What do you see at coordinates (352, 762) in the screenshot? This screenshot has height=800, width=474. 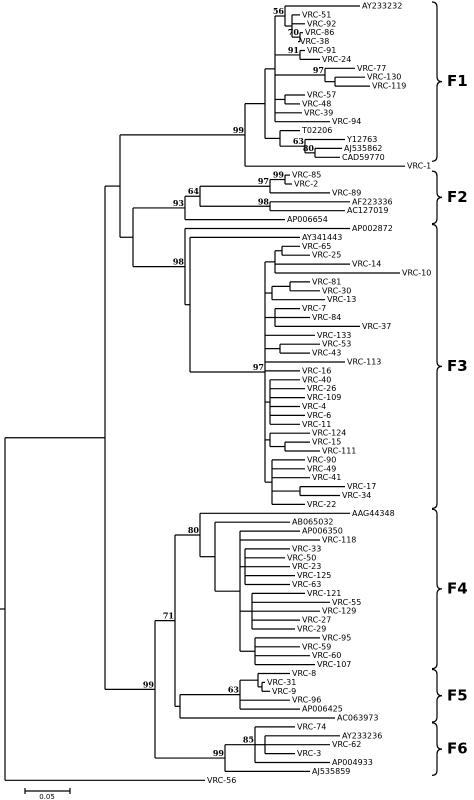 I see `leaf-label: AP004933` at bounding box center [352, 762].